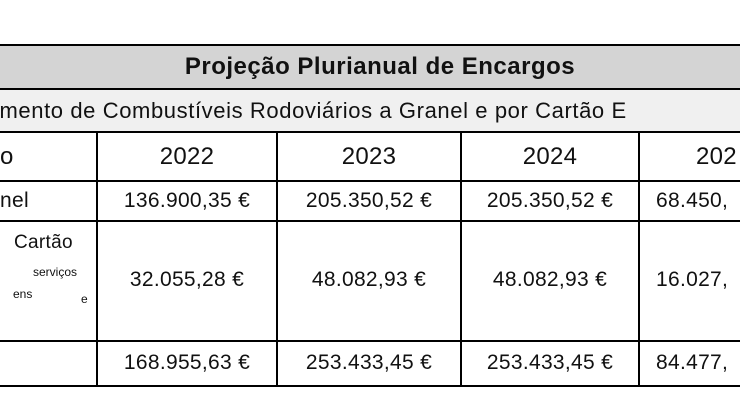 The height and width of the screenshot is (420, 740). What do you see at coordinates (370, 386) in the screenshot?
I see `table-border-bottom` at bounding box center [370, 386].